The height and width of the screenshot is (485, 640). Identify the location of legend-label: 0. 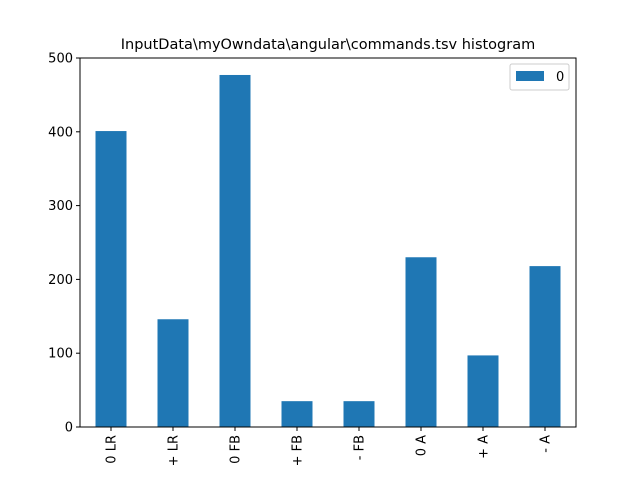
(560, 77).